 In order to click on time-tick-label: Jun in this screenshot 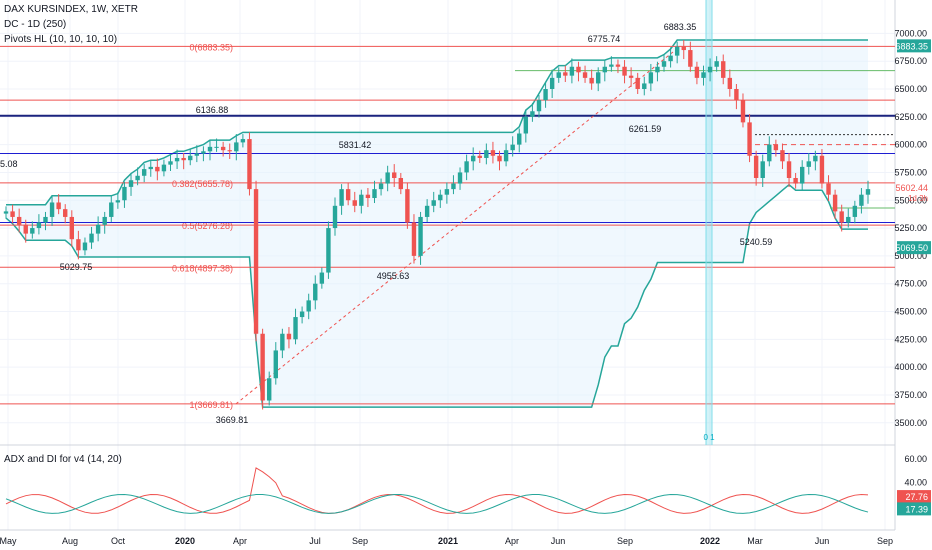, I will do `click(822, 541)`.